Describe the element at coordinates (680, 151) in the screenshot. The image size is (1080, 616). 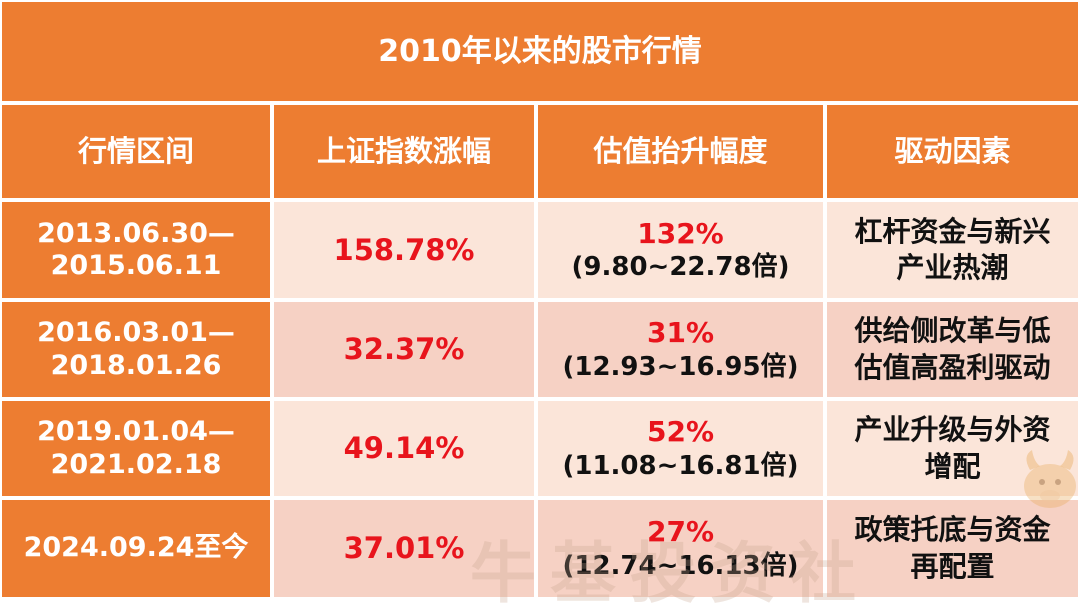
I see `header-valuation: 估值抬升幅度` at that location.